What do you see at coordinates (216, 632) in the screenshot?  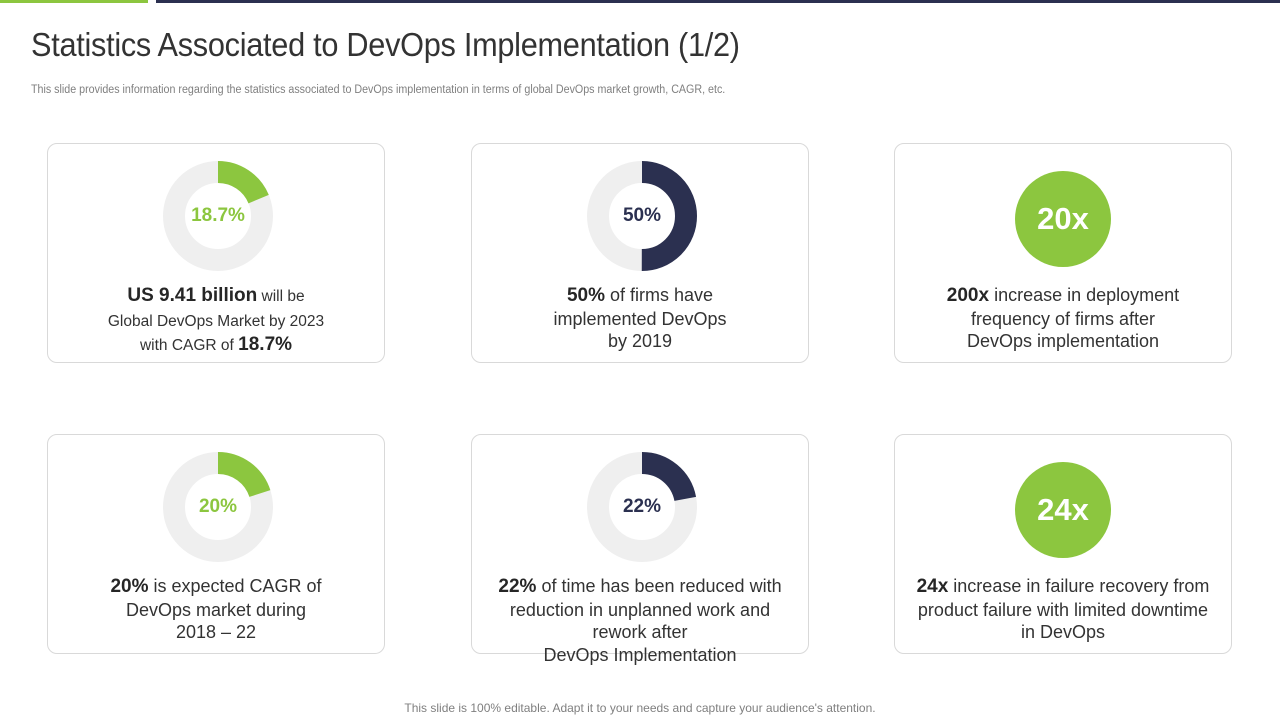 I see `stat-text: 2018 – 22` at bounding box center [216, 632].